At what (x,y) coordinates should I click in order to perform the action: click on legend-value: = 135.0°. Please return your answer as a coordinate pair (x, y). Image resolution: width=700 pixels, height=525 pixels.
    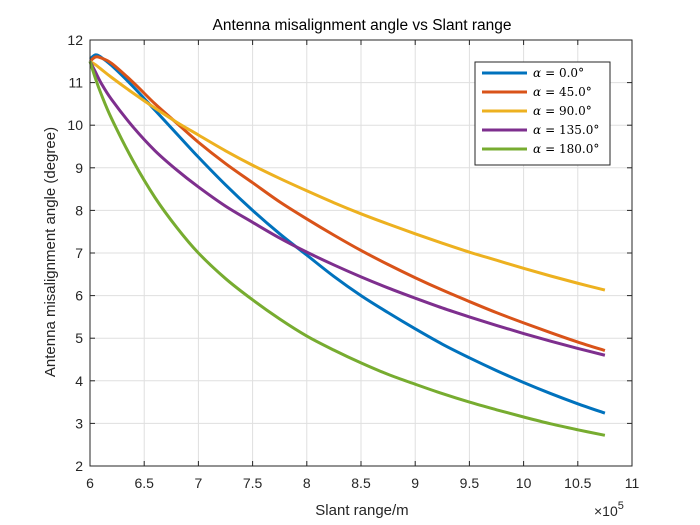
    Looking at the image, I should click on (572, 130).